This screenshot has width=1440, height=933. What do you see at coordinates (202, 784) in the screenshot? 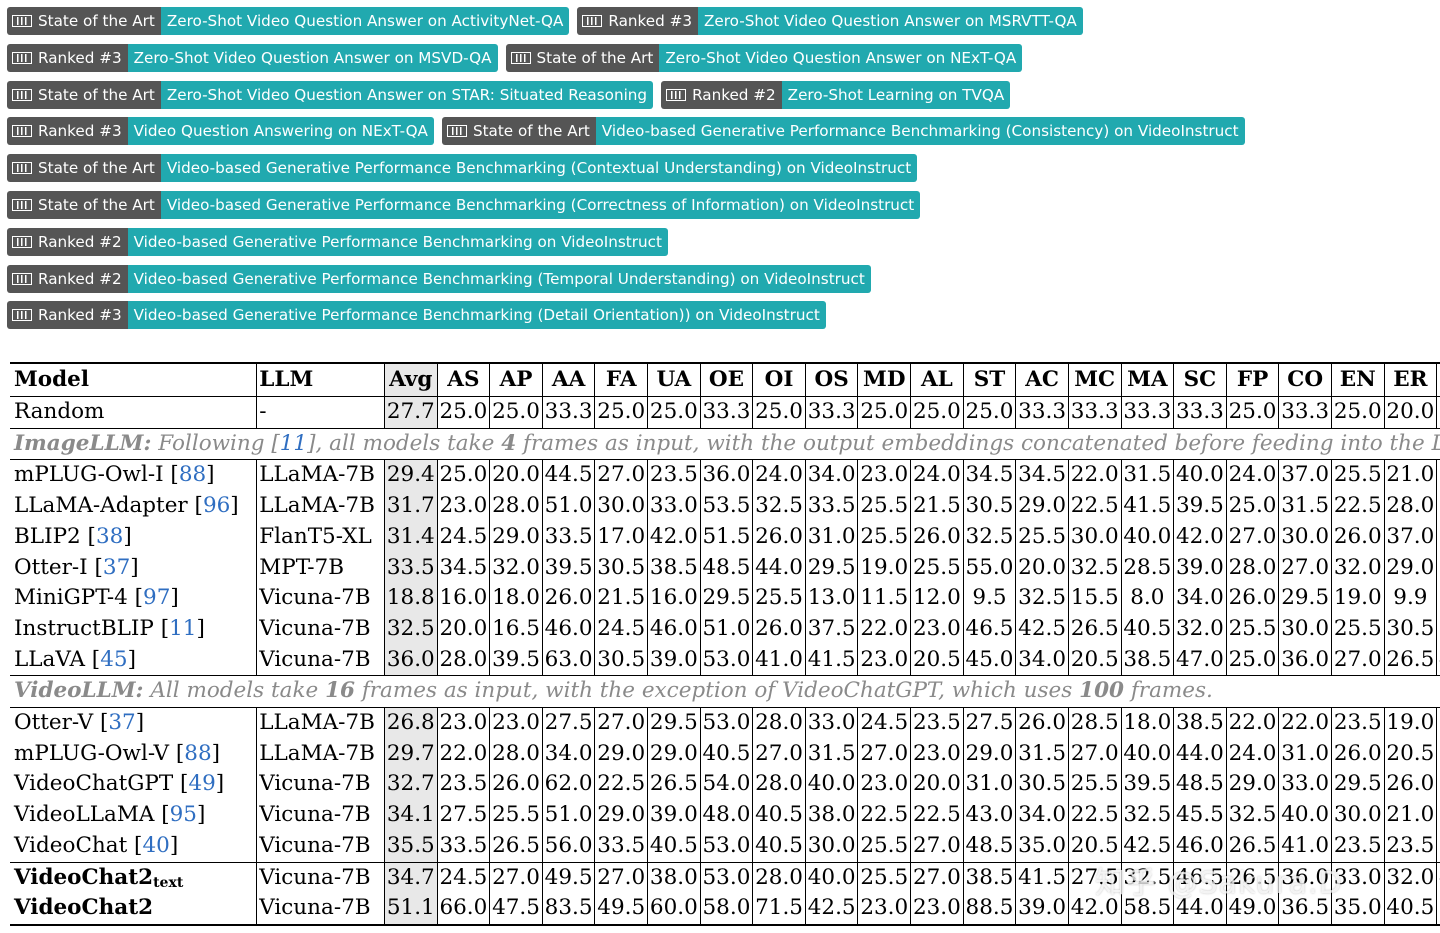
I see `citation-link: 49` at bounding box center [202, 784].